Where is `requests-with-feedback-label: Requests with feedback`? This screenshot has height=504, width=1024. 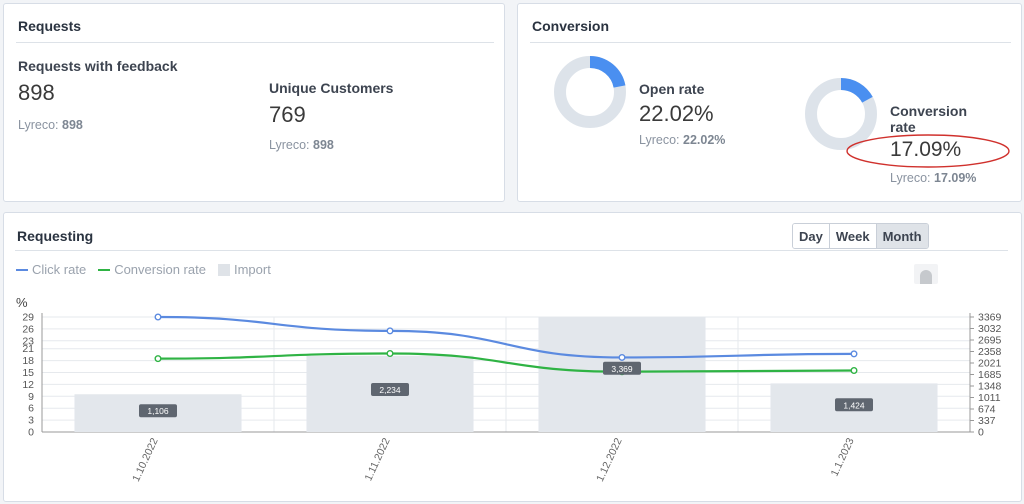 requests-with-feedback-label: Requests with feedback is located at coordinates (98, 66).